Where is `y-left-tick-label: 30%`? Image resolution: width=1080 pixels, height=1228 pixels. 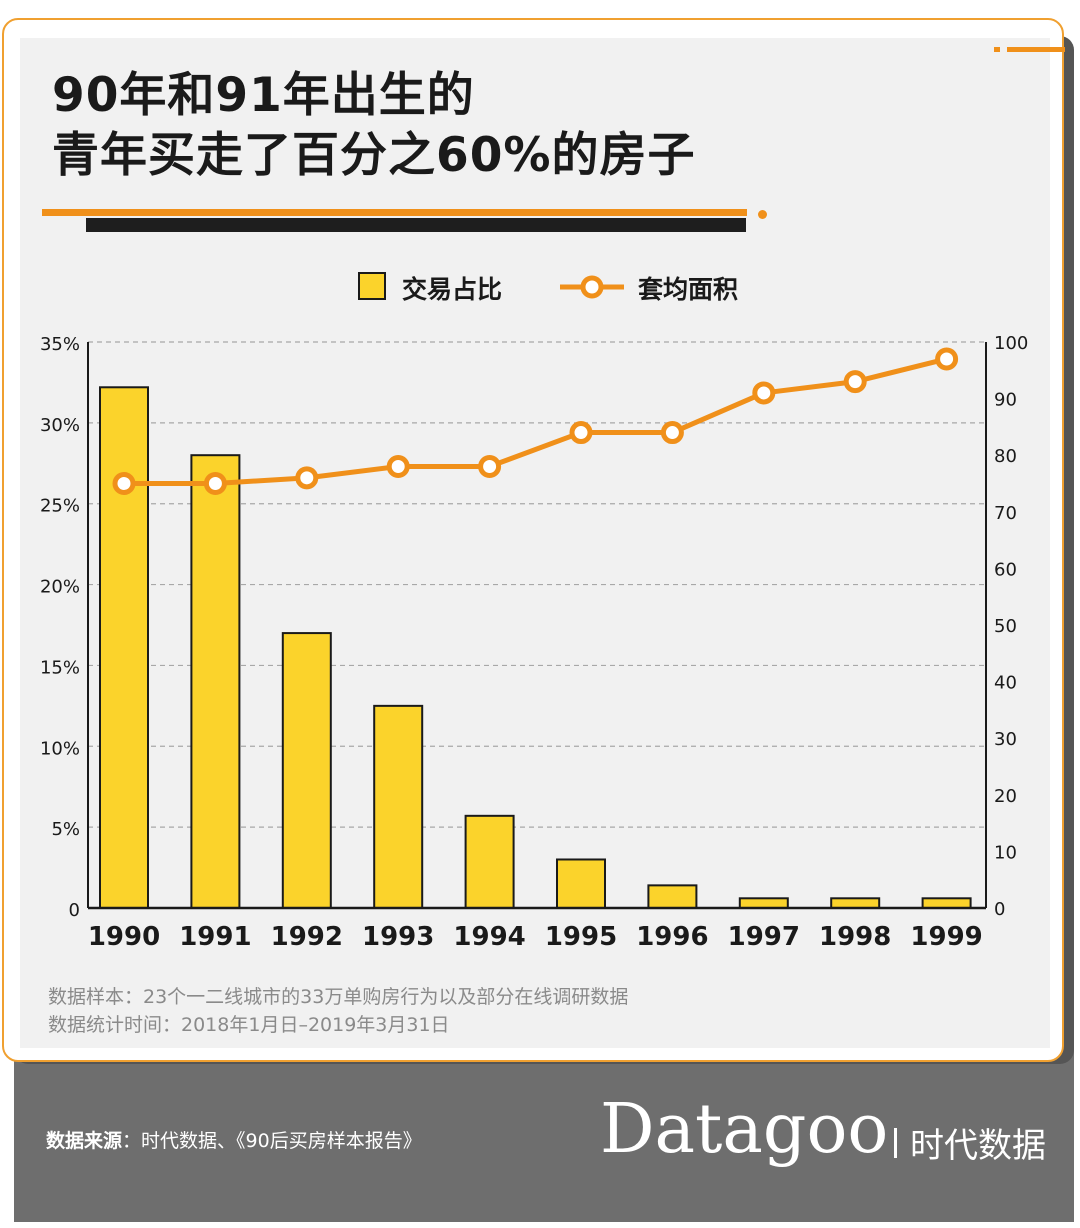 y-left-tick-label: 30% is located at coordinates (60, 425).